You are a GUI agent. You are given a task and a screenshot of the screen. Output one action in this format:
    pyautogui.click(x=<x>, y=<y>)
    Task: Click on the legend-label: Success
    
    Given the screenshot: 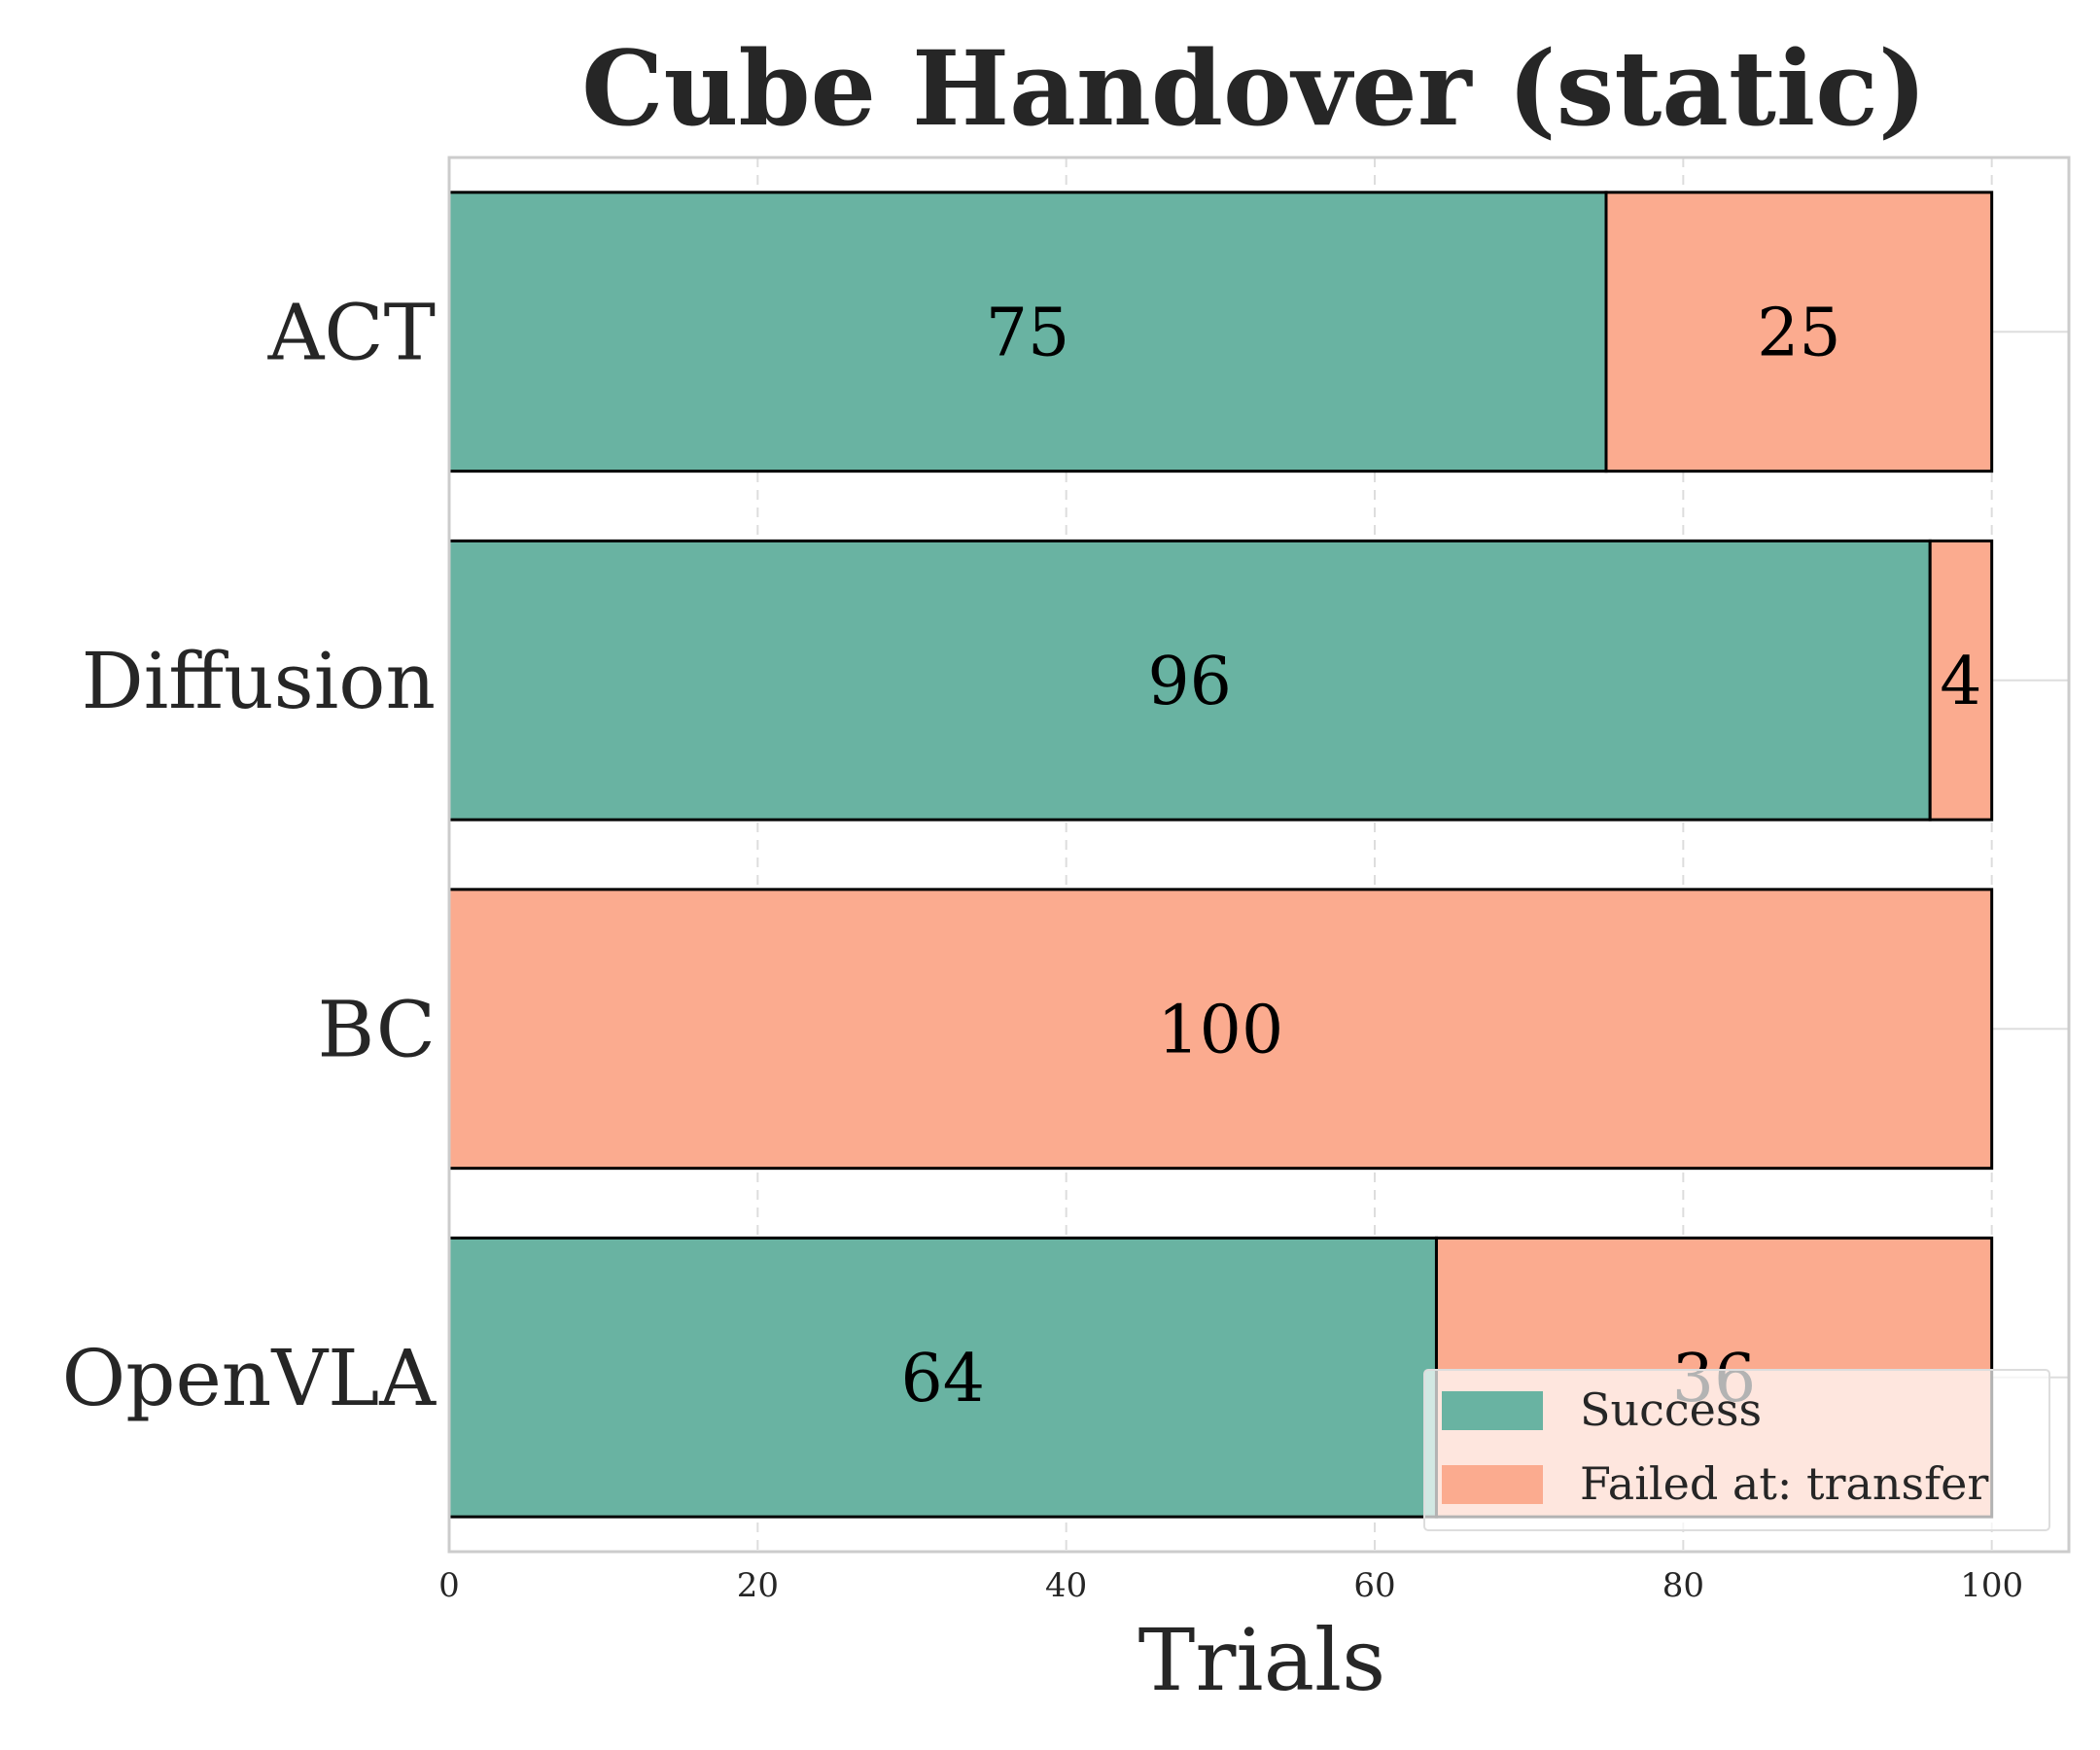 What is the action you would take?
    pyautogui.click(x=1671, y=1409)
    